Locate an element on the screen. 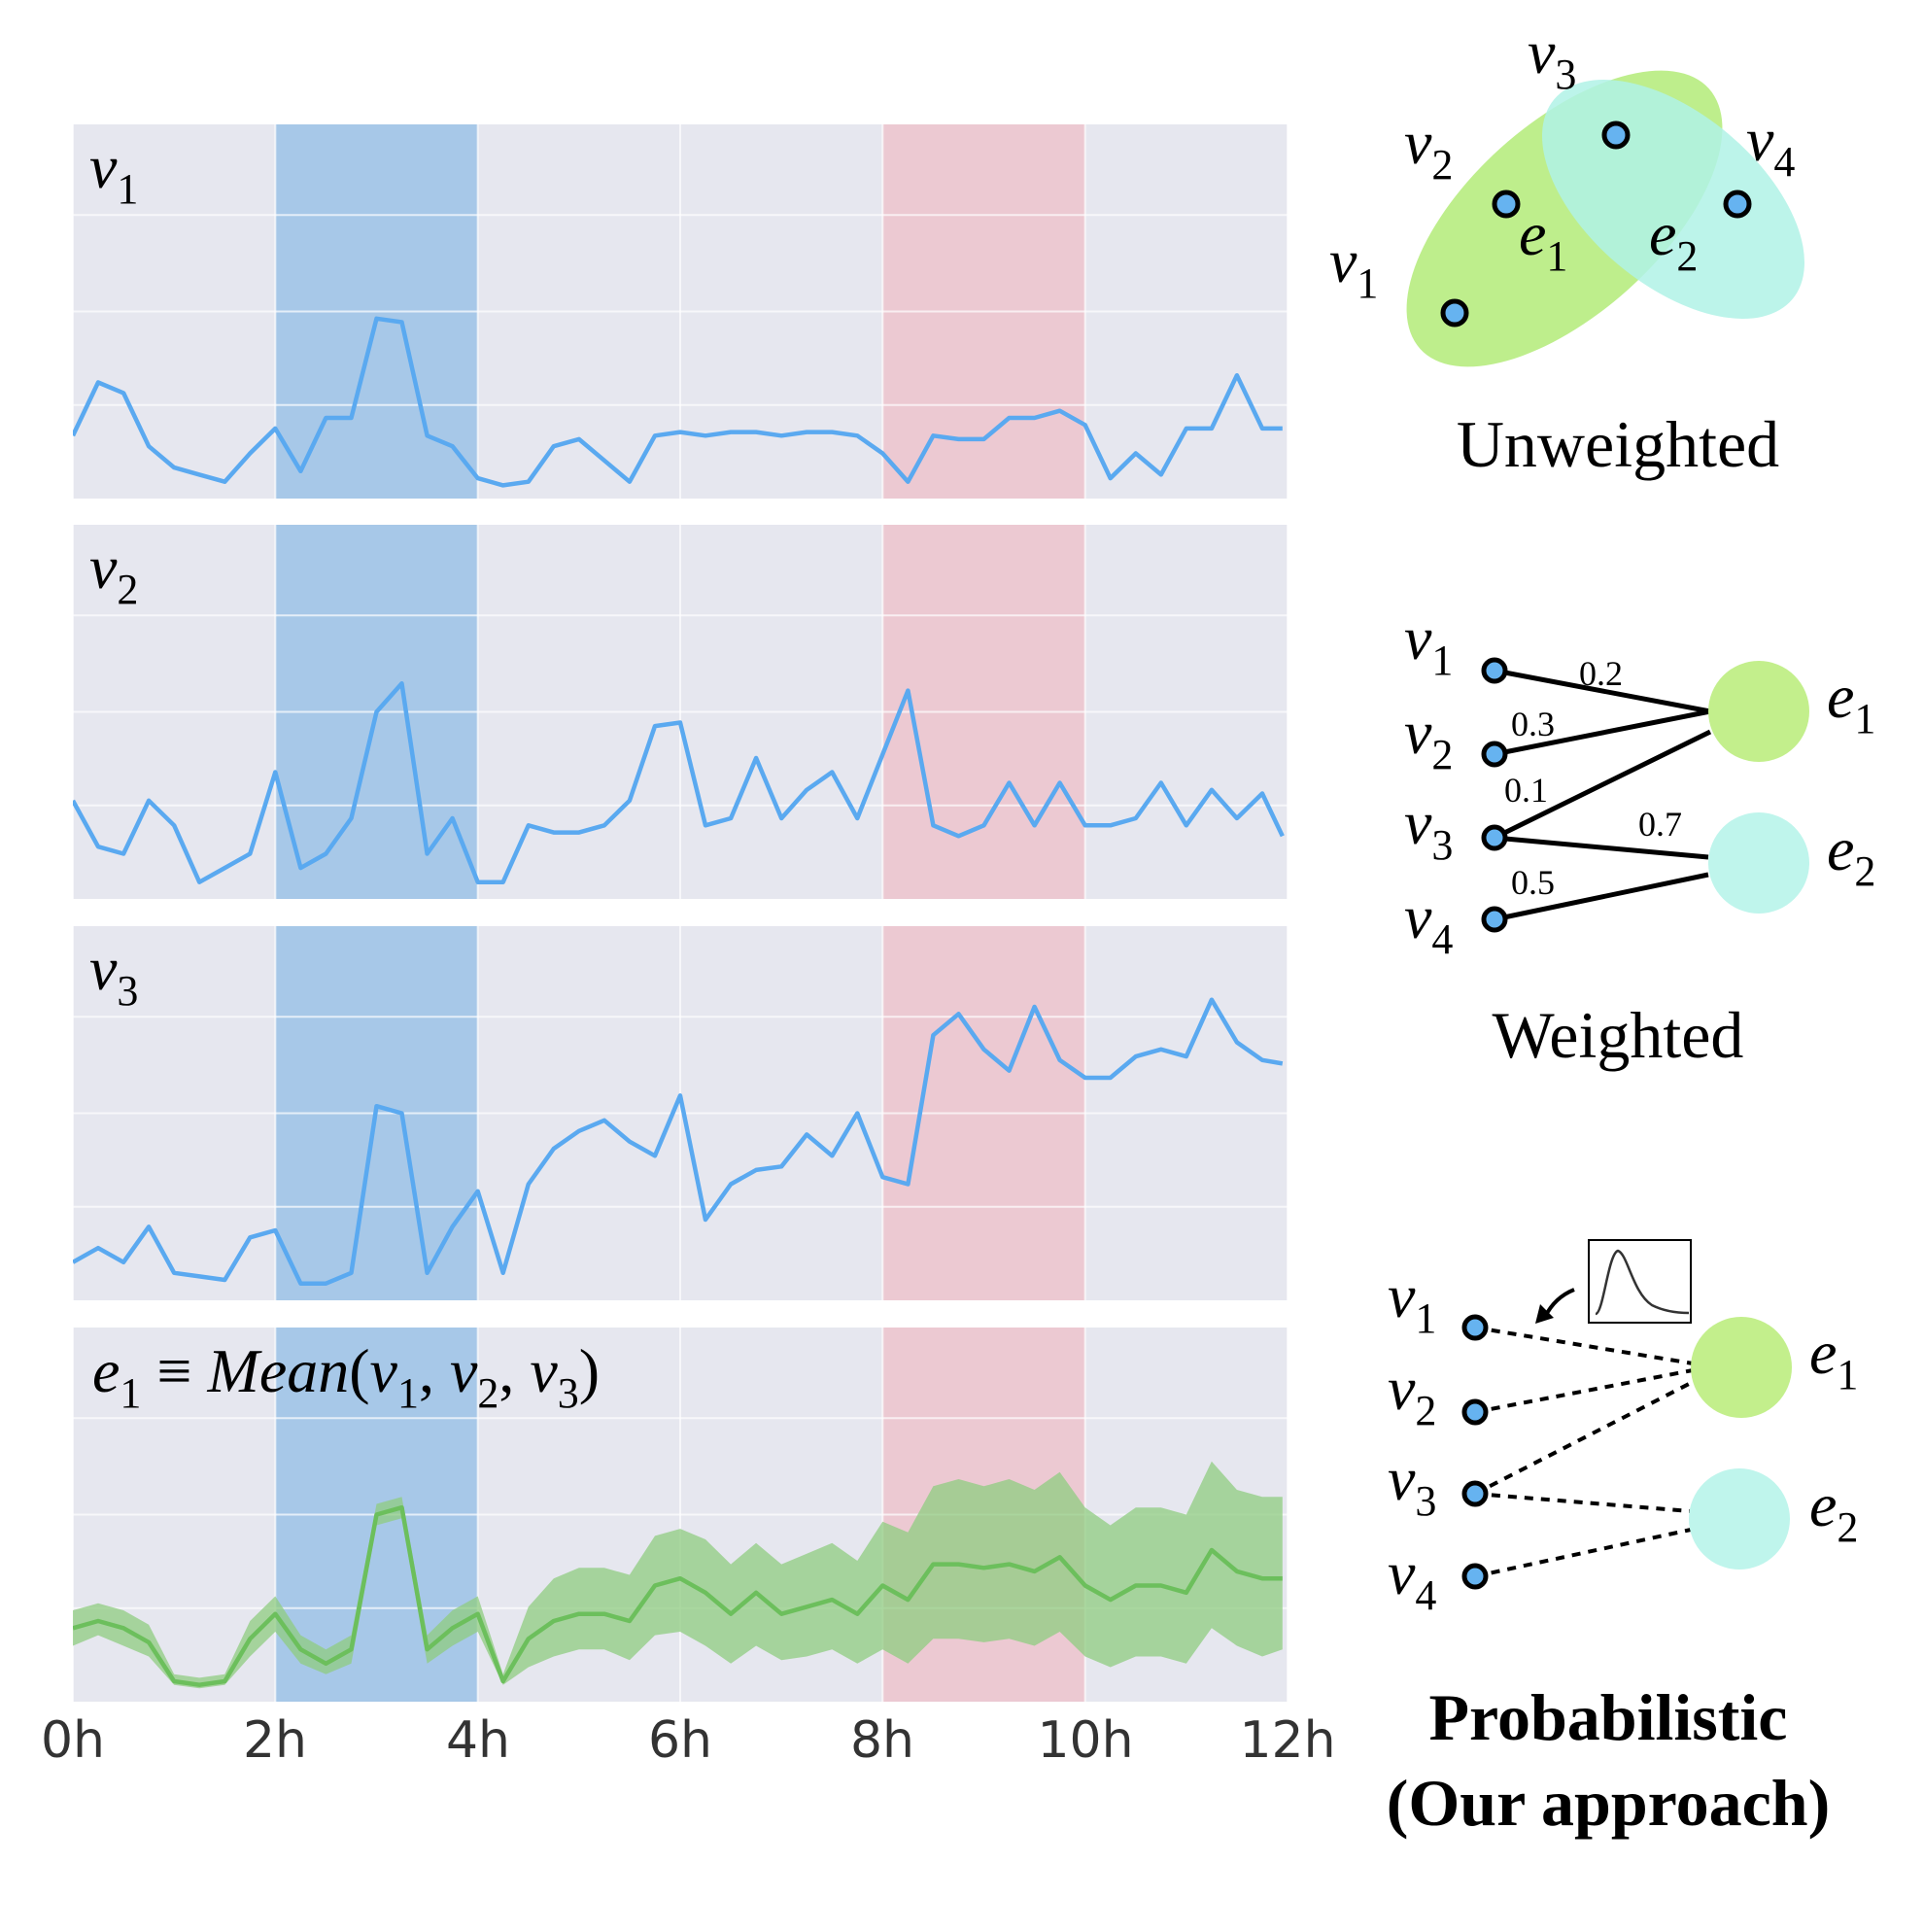 The width and height of the screenshot is (1924, 1932). x-tick-label: 0h is located at coordinates (73, 1740).